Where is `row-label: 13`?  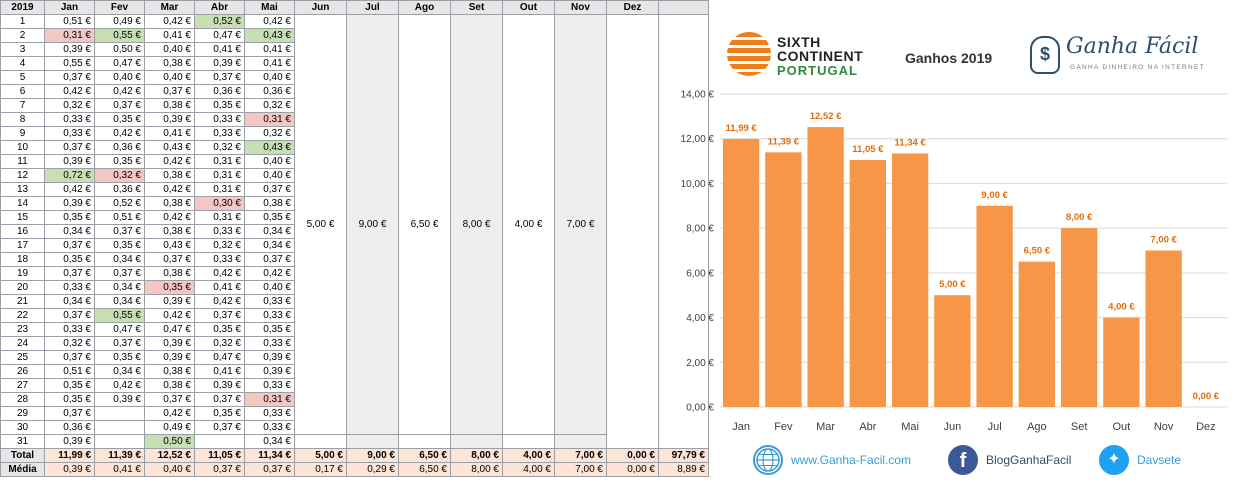 row-label: 13 is located at coordinates (22, 189).